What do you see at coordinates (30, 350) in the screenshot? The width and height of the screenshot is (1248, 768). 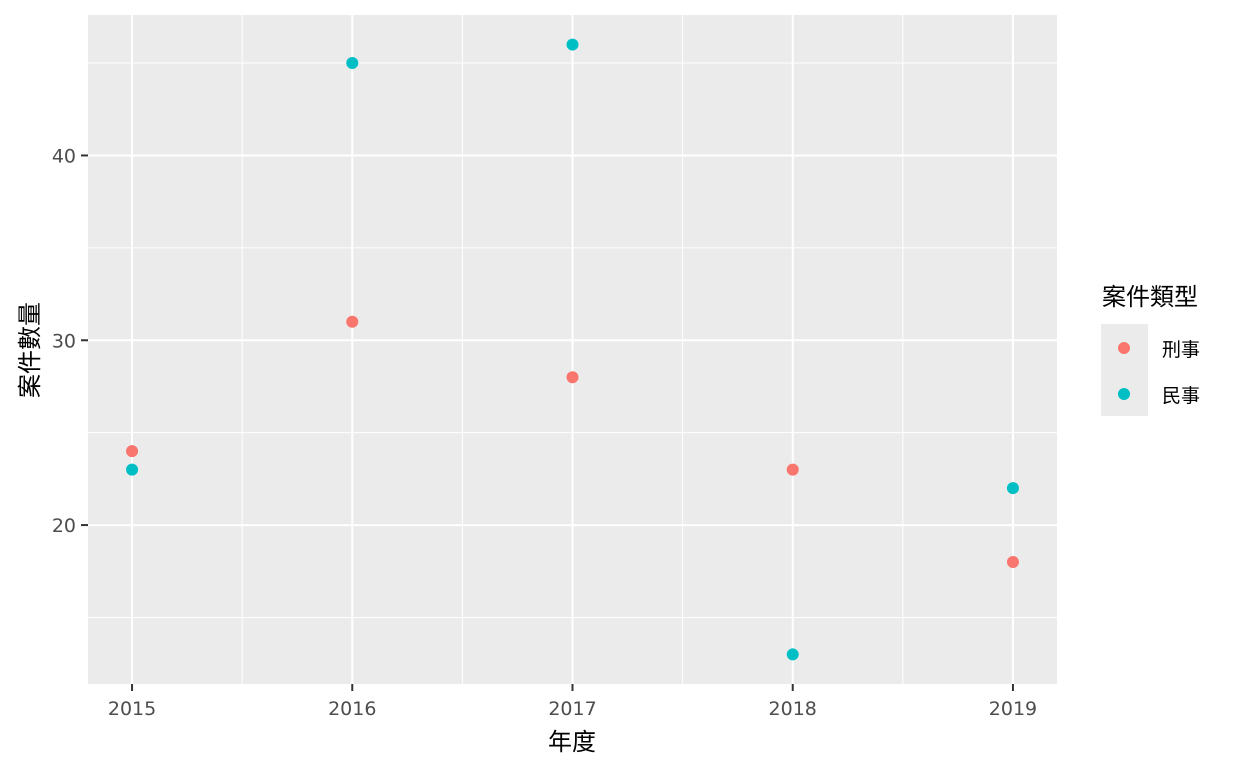 I see `y-axis-title: 案件數量` at bounding box center [30, 350].